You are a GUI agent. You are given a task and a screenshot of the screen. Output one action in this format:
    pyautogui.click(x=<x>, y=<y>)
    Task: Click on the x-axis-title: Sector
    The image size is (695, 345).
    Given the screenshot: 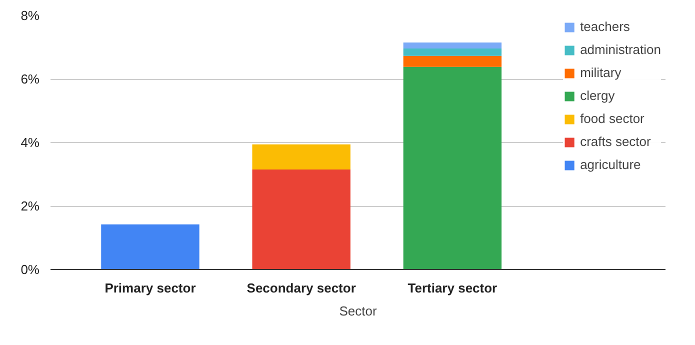 What is the action you would take?
    pyautogui.click(x=358, y=311)
    